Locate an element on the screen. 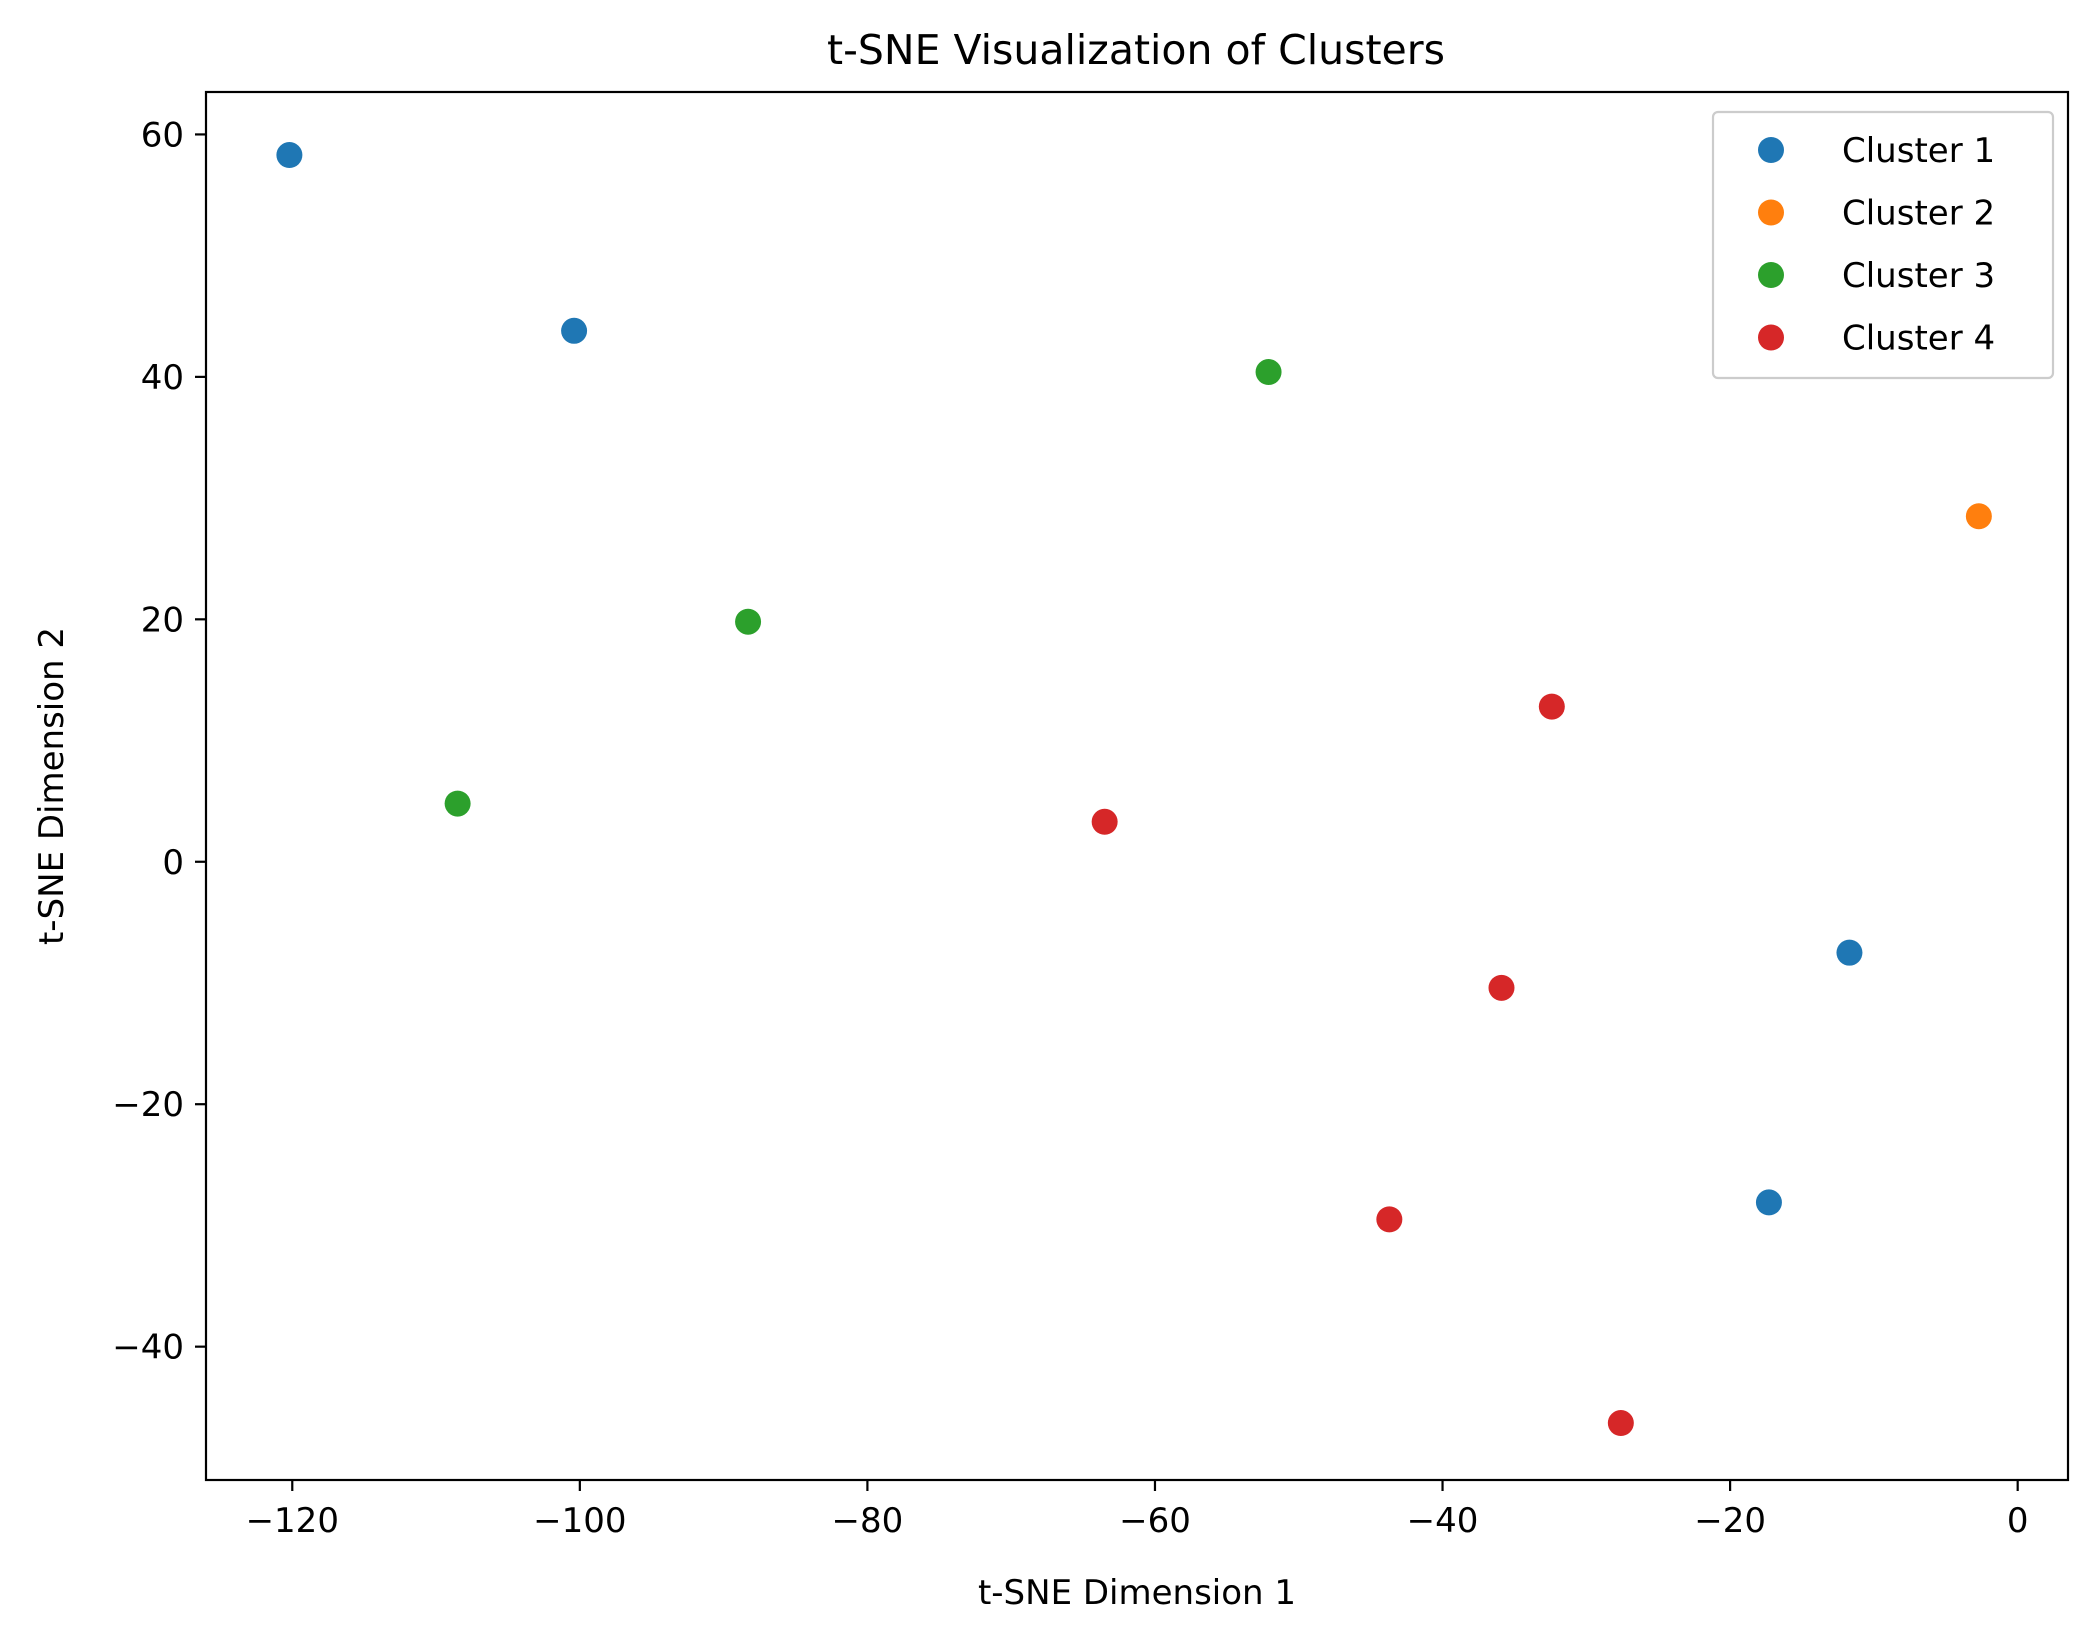 The image size is (2095, 1643). x-tick-label: −40 is located at coordinates (1443, 1521).